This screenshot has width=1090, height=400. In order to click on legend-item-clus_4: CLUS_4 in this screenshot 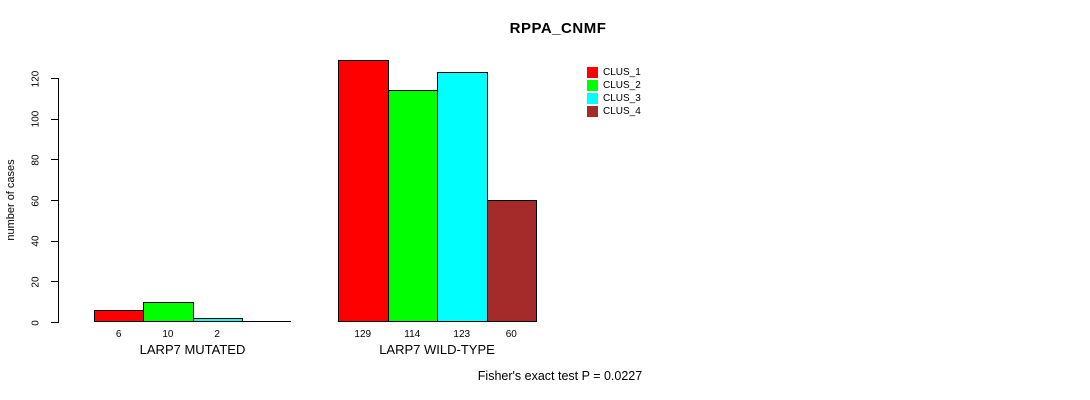, I will do `click(614, 111)`.